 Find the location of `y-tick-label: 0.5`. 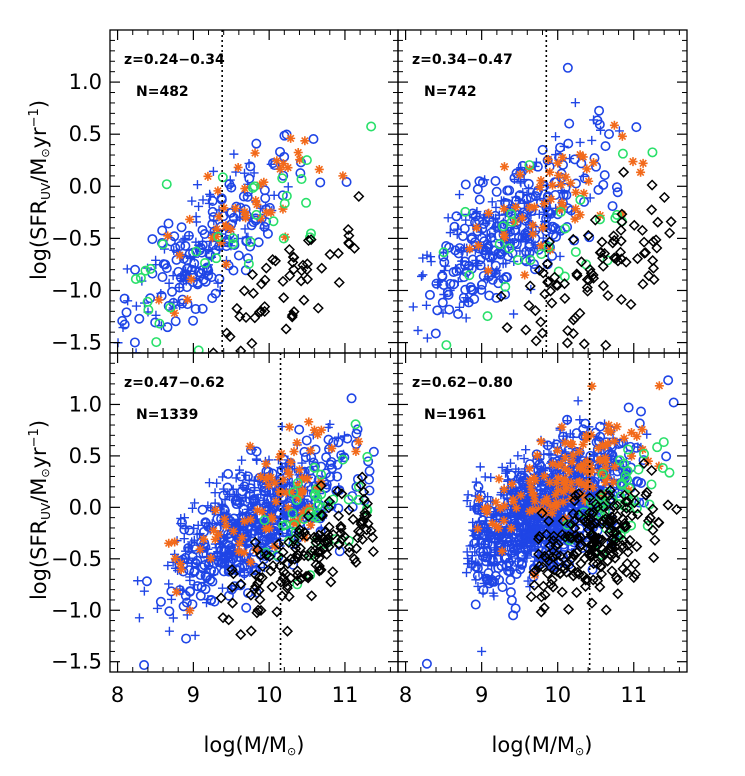

y-tick-label: 0.5 is located at coordinates (85, 456).